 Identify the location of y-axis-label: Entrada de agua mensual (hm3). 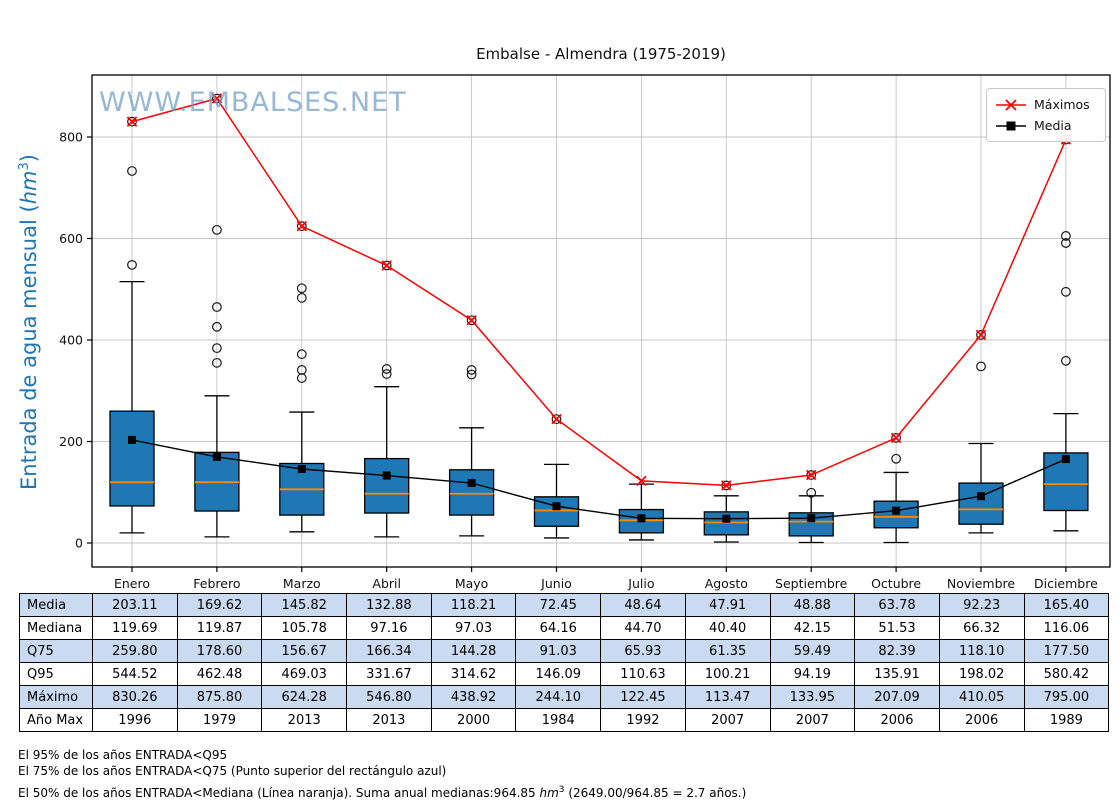
(33, 322).